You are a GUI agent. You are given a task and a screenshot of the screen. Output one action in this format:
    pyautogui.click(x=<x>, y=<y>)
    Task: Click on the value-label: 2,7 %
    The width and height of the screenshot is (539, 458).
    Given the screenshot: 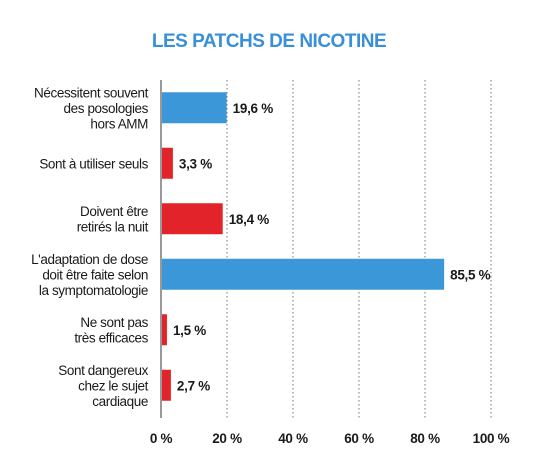 What is the action you would take?
    pyautogui.click(x=193, y=385)
    